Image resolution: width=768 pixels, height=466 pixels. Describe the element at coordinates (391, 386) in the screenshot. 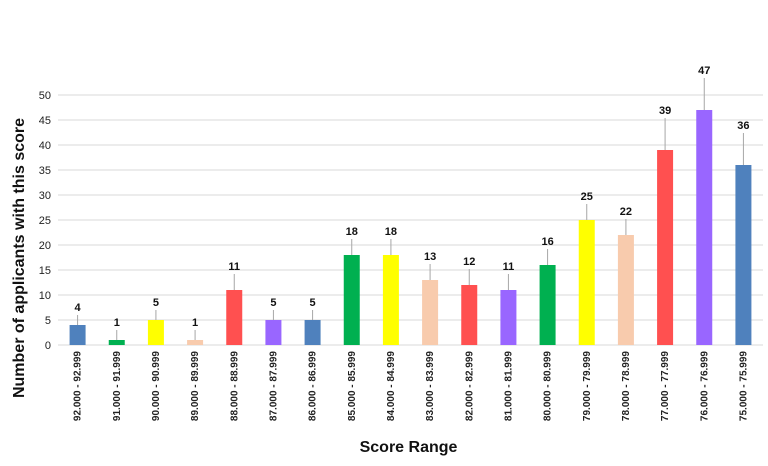

I see `x-tick-label: 84.000 - 84.999` at that location.